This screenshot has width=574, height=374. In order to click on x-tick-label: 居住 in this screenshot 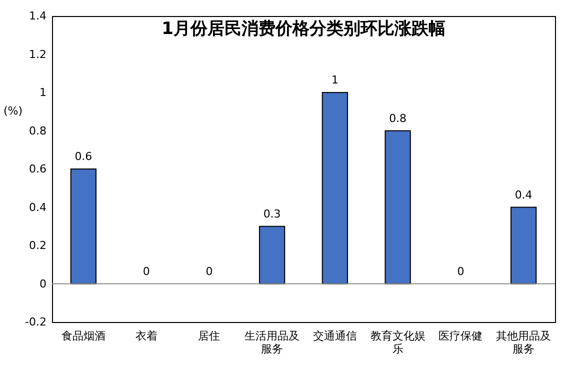, I will do `click(209, 336)`.